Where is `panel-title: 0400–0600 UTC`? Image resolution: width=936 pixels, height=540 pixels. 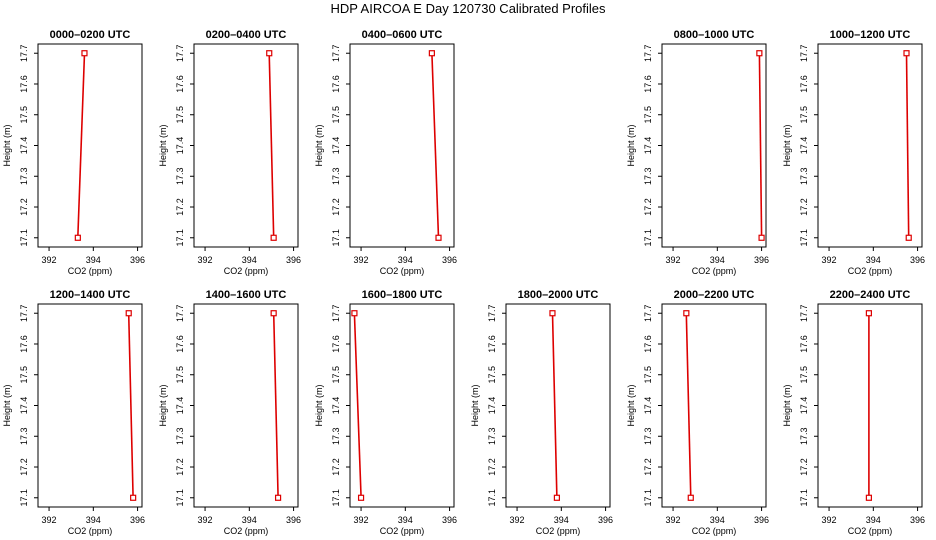
panel-title: 0400–0600 UTC is located at coordinates (402, 35).